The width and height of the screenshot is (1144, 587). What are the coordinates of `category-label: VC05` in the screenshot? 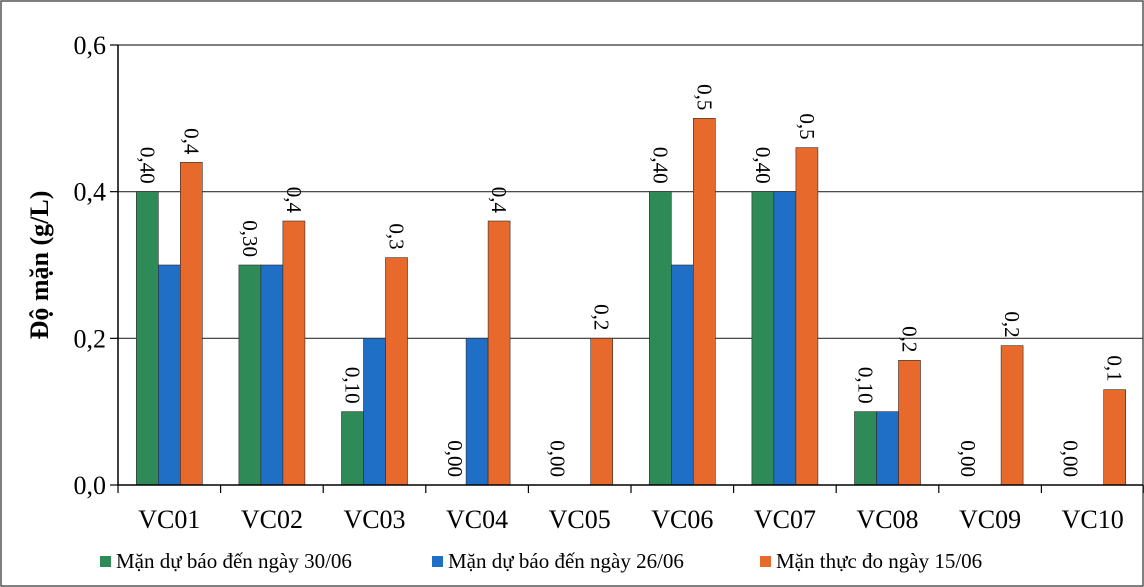 It's located at (580, 519).